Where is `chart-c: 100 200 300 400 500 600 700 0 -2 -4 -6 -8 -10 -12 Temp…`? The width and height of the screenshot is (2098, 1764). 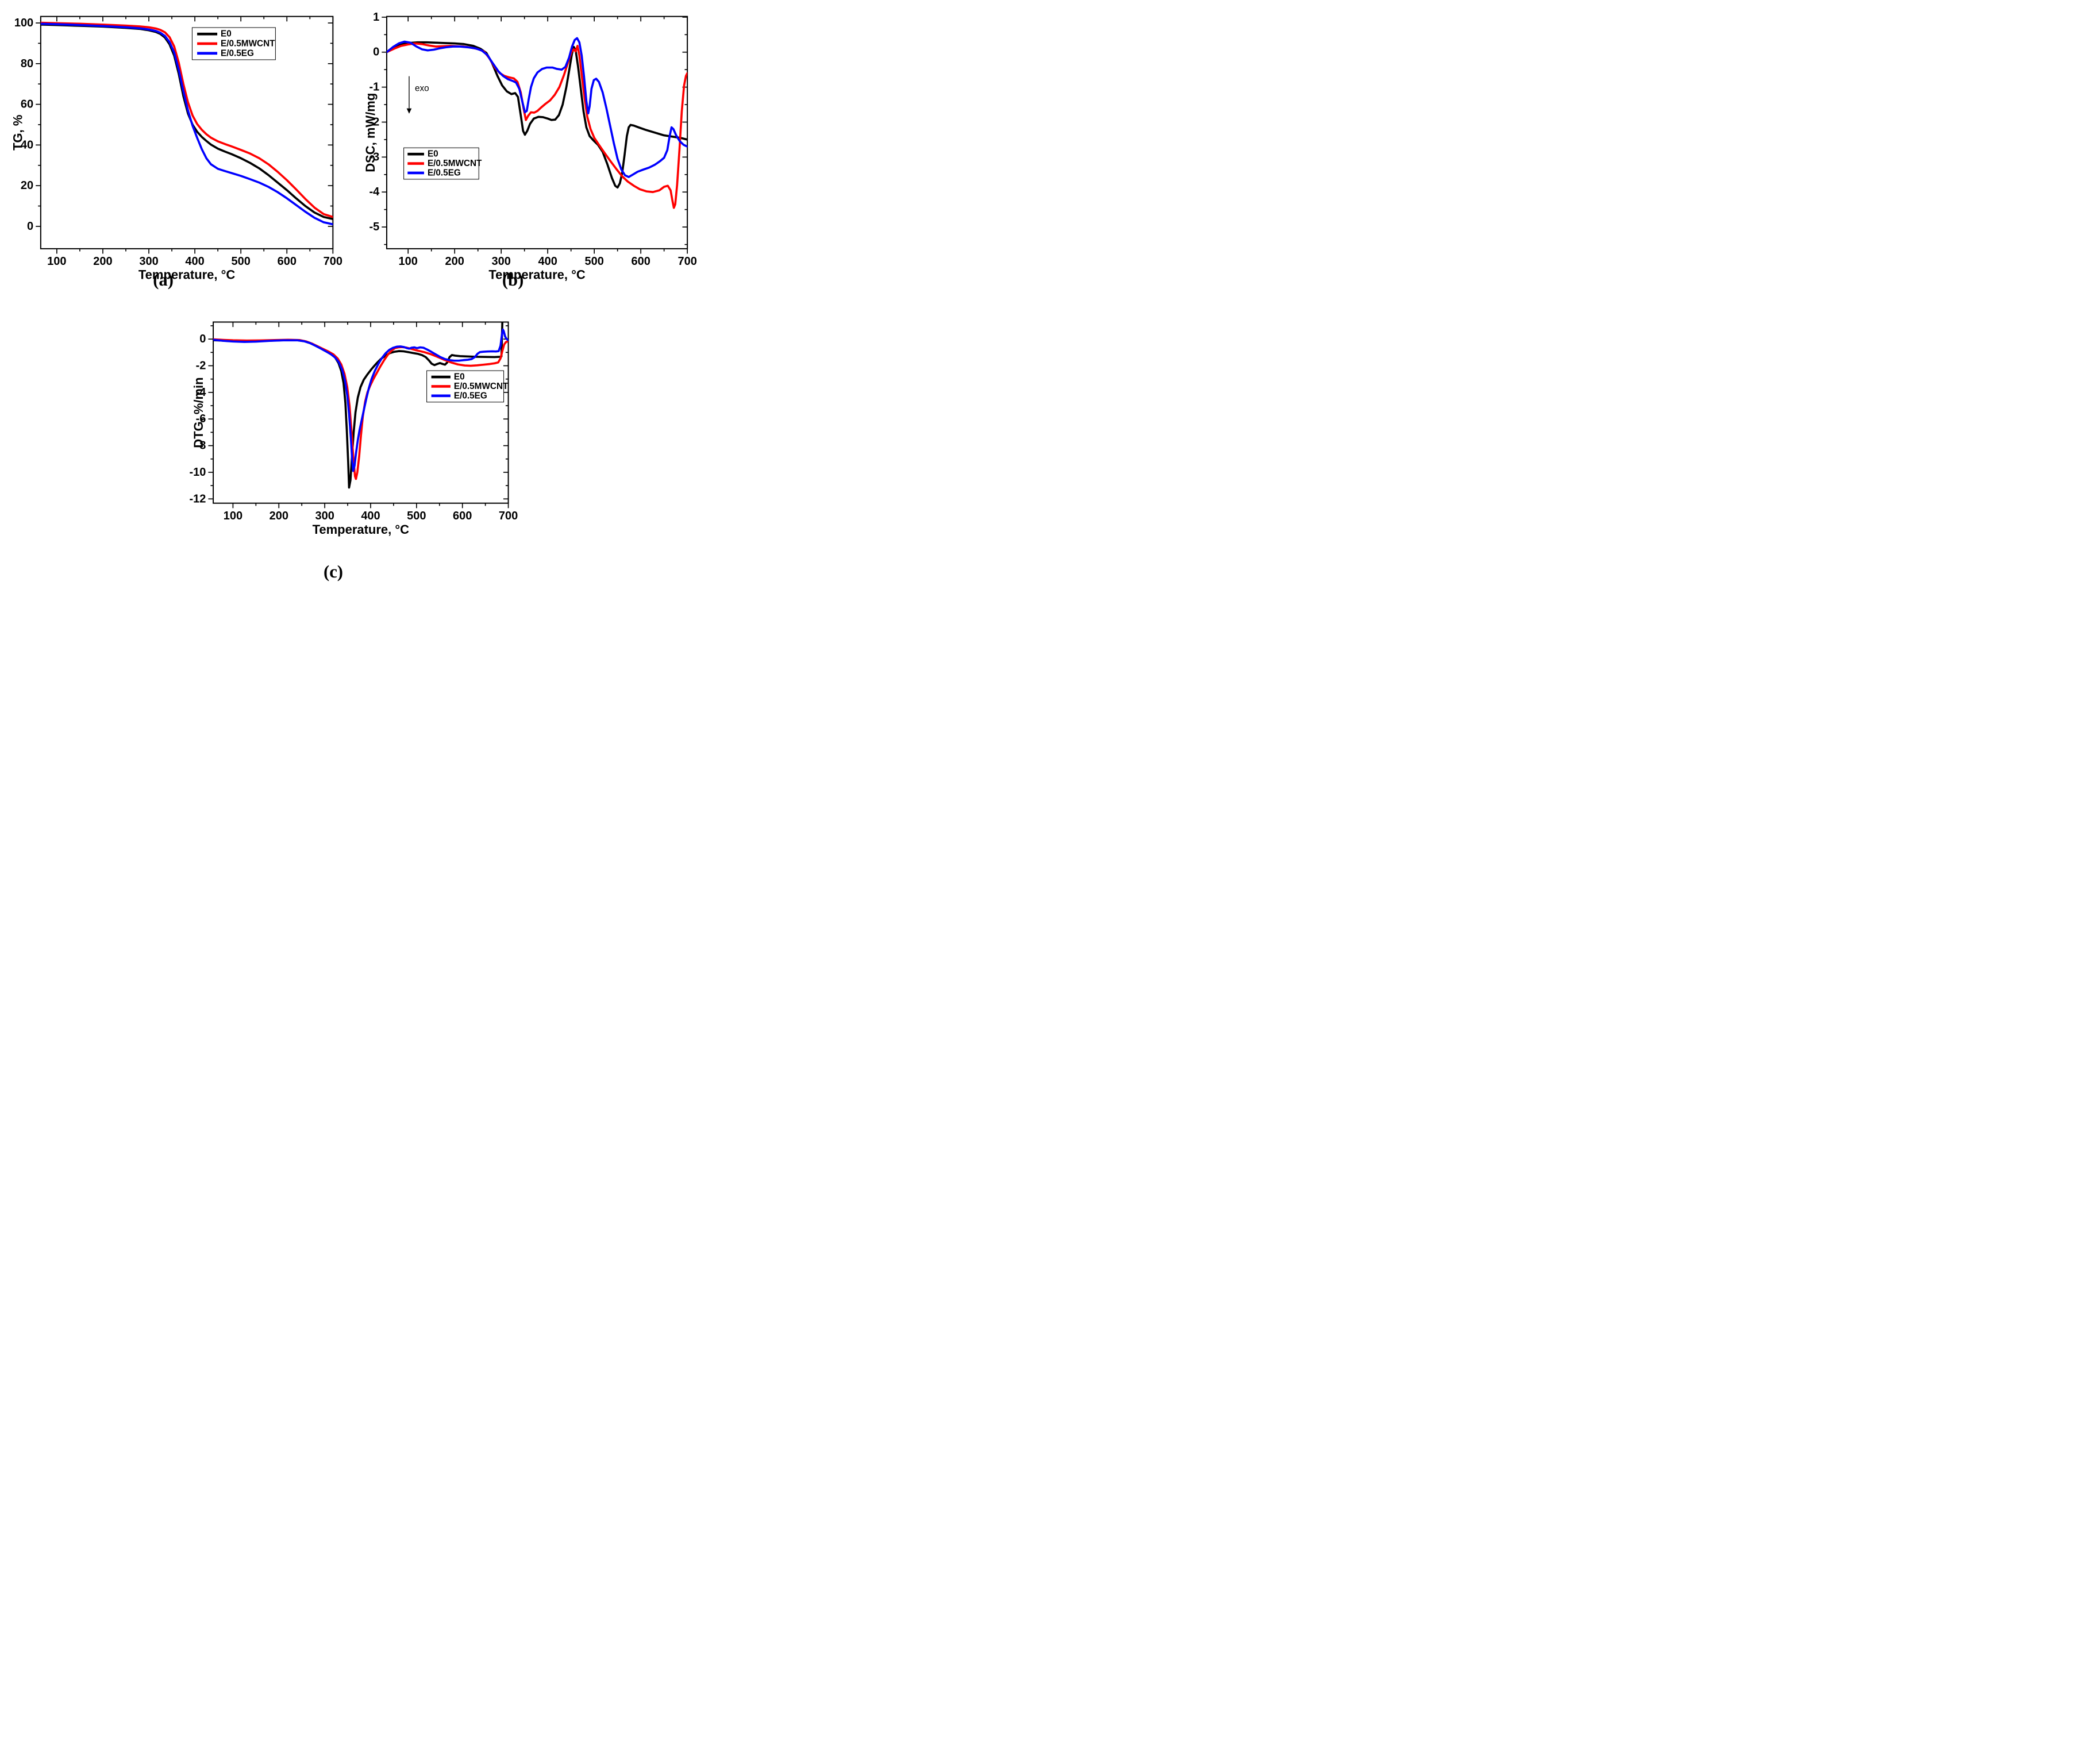
chart-c: 100 200 300 400 500 600 700 0 -2 -4 -6 -8 -10 -12 Temp… is located at coordinates (354, 429).